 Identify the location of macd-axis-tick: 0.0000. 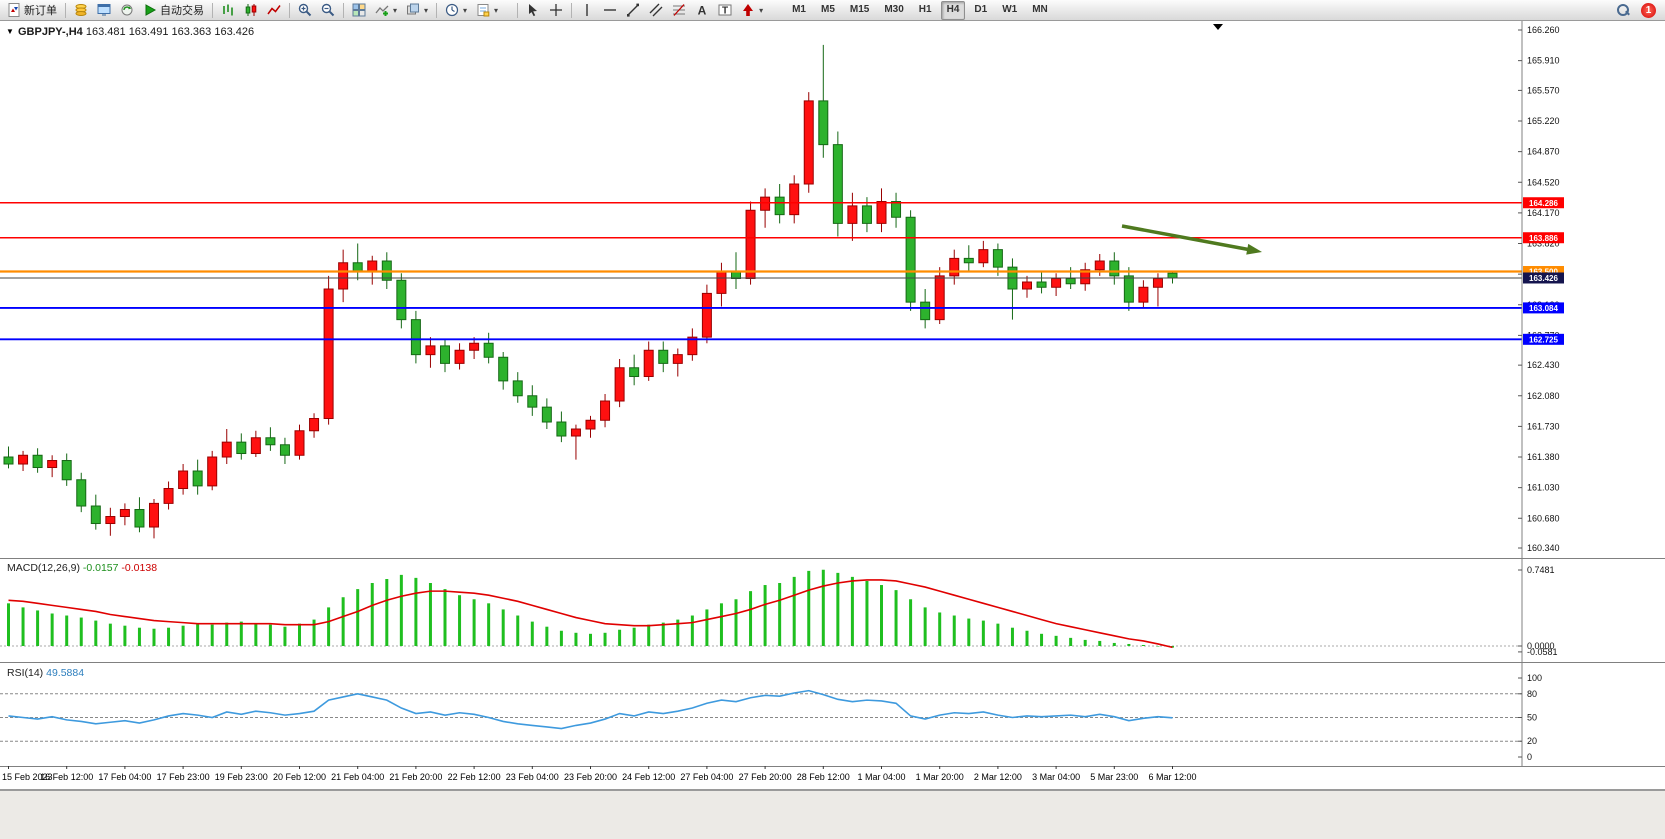
(1541, 646).